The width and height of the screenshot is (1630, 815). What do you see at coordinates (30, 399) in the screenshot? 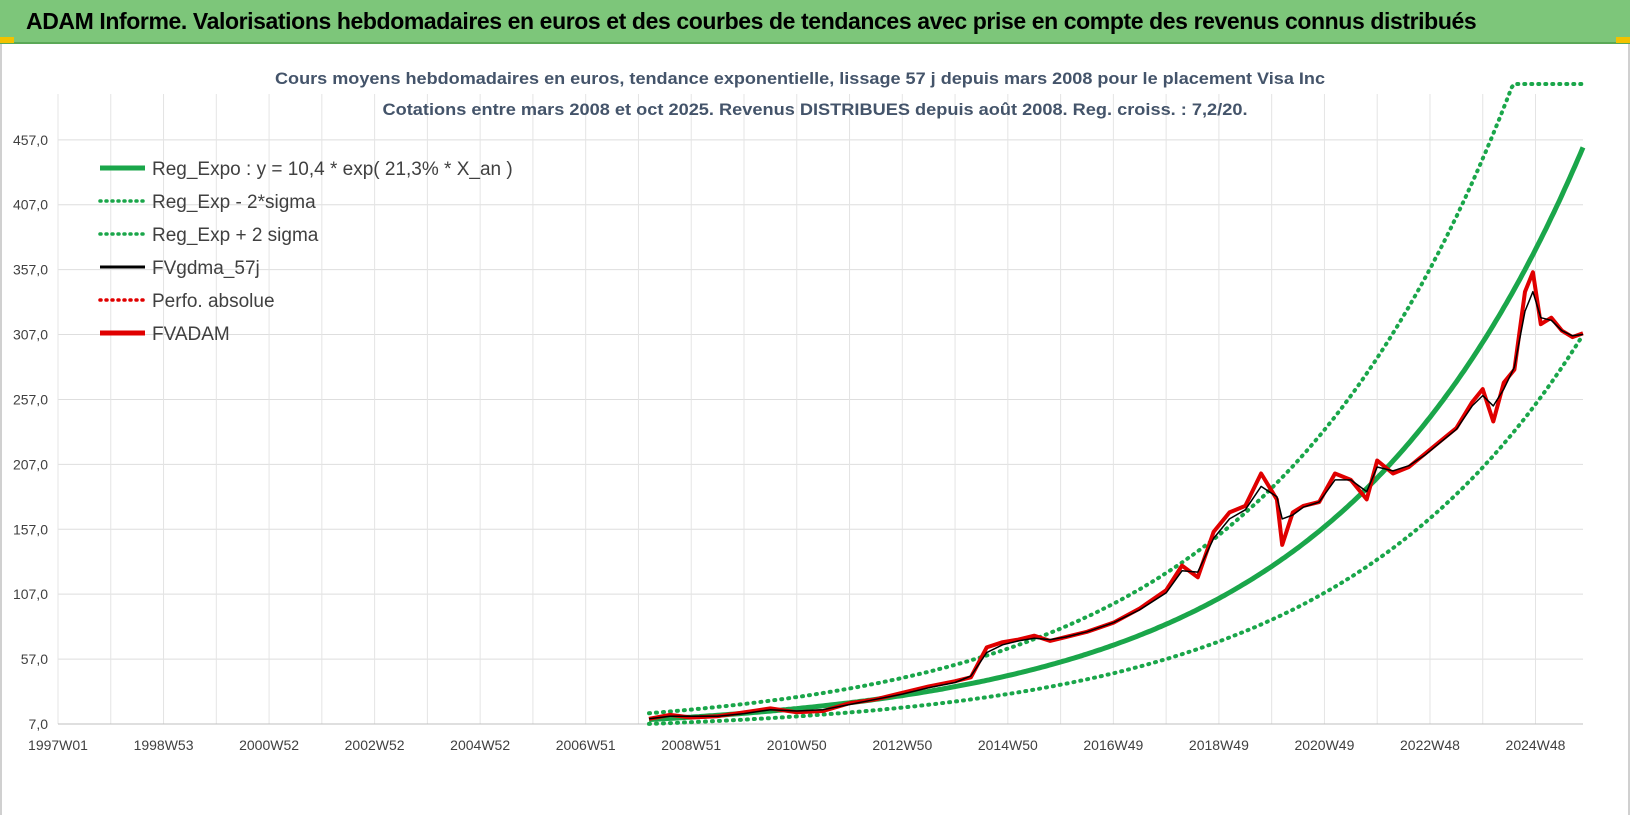
I see `y-tick-label: 257,0` at bounding box center [30, 399].